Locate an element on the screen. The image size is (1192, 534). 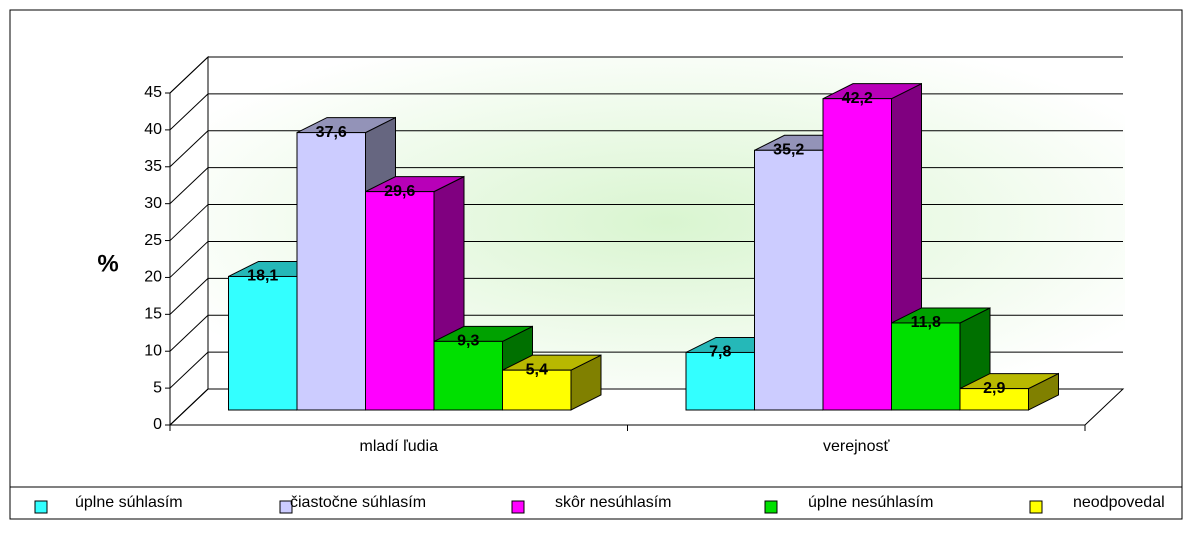
y-tick-label: 35 is located at coordinates (153, 166).